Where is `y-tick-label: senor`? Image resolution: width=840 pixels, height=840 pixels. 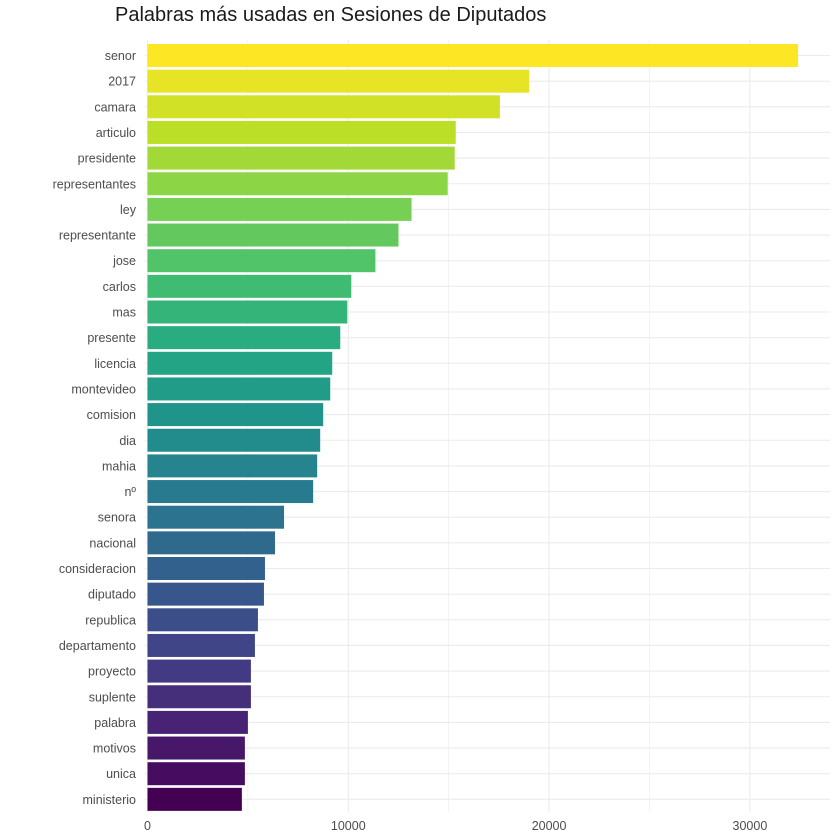
y-tick-label: senor is located at coordinates (120, 56).